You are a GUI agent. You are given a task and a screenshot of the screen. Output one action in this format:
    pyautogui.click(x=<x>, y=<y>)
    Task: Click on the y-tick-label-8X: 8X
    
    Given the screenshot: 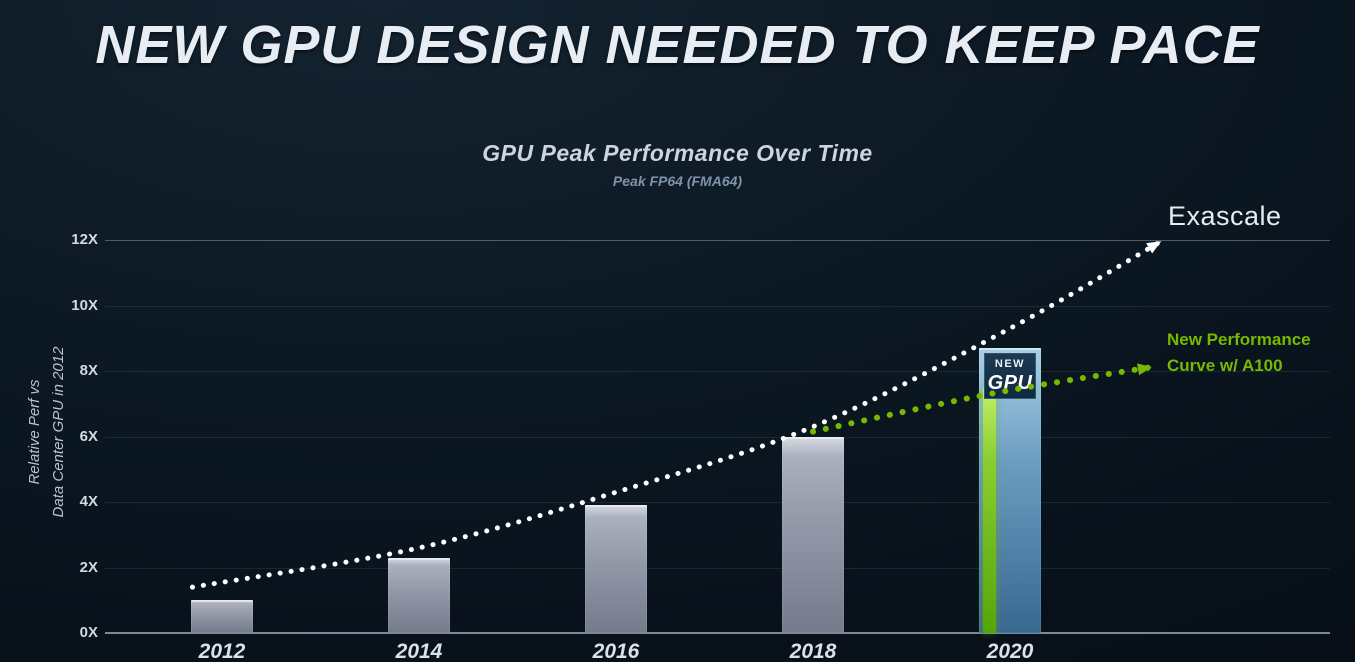 What is the action you would take?
    pyautogui.click(x=88, y=370)
    